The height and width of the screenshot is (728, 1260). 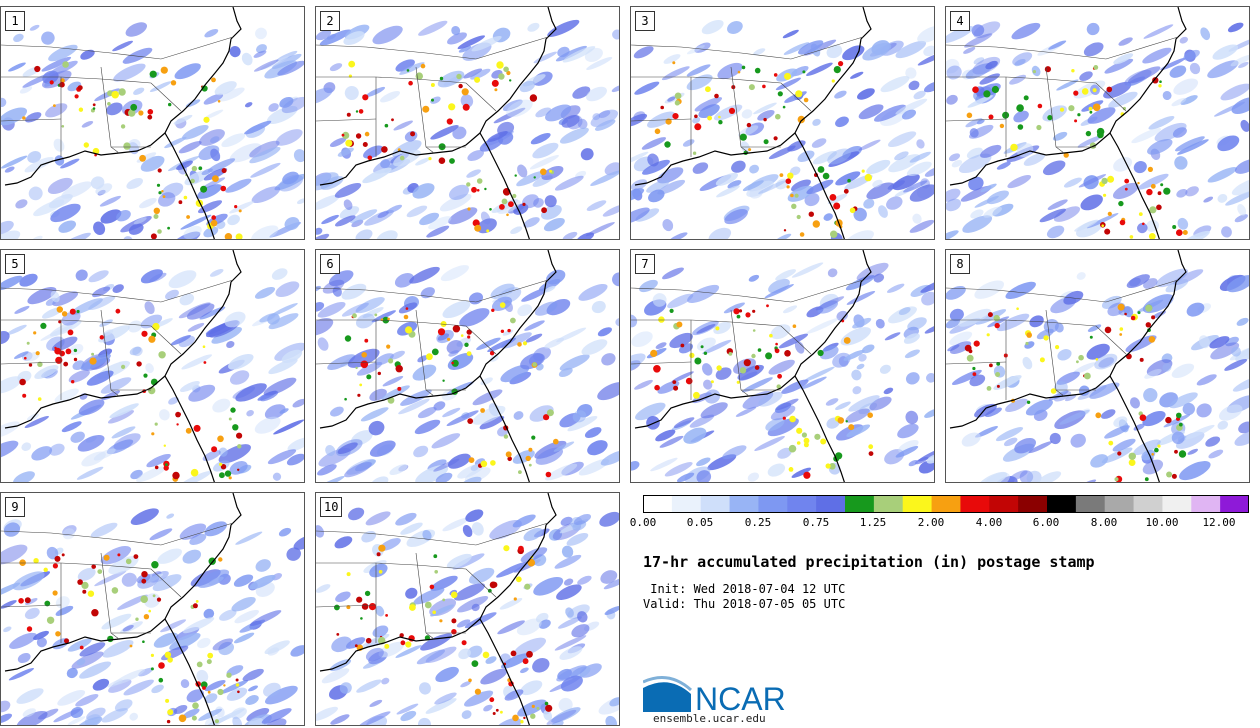 I want to click on coastline, so click(x=400, y=645).